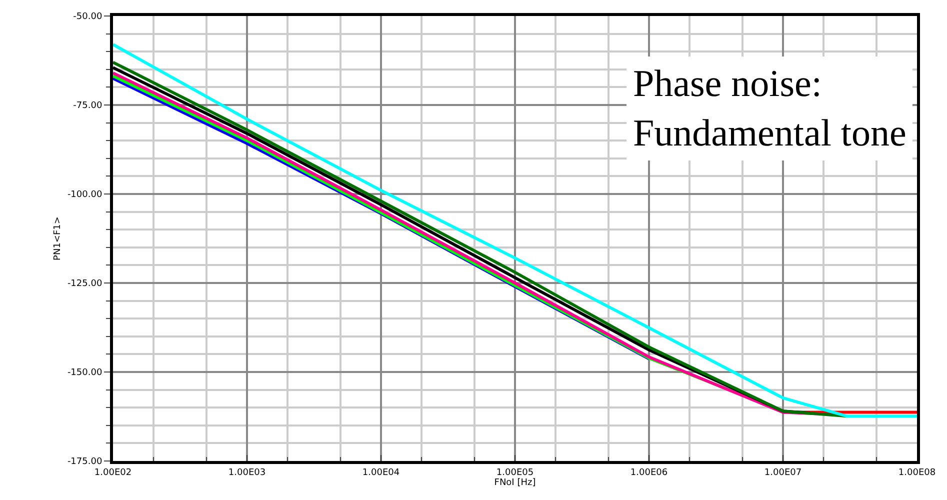 The width and height of the screenshot is (947, 500). Describe the element at coordinates (84, 284) in the screenshot. I see `y-tick-label: -125.00` at that location.